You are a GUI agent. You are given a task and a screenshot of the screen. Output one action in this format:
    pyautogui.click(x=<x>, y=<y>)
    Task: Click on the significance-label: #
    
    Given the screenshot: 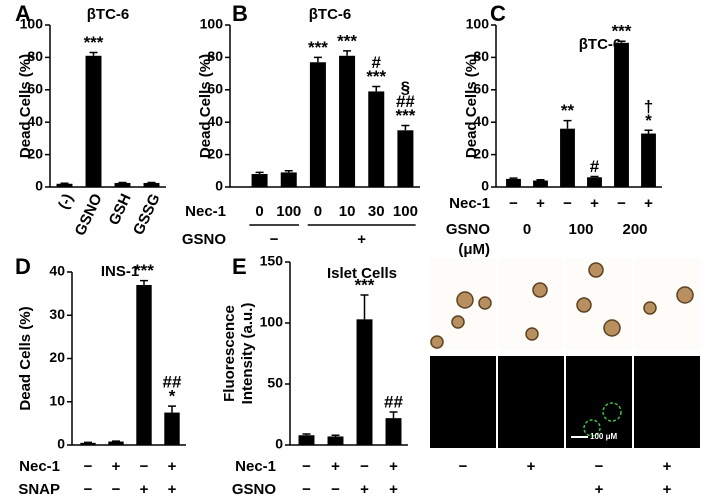 What is the action you would take?
    pyautogui.click(x=595, y=166)
    